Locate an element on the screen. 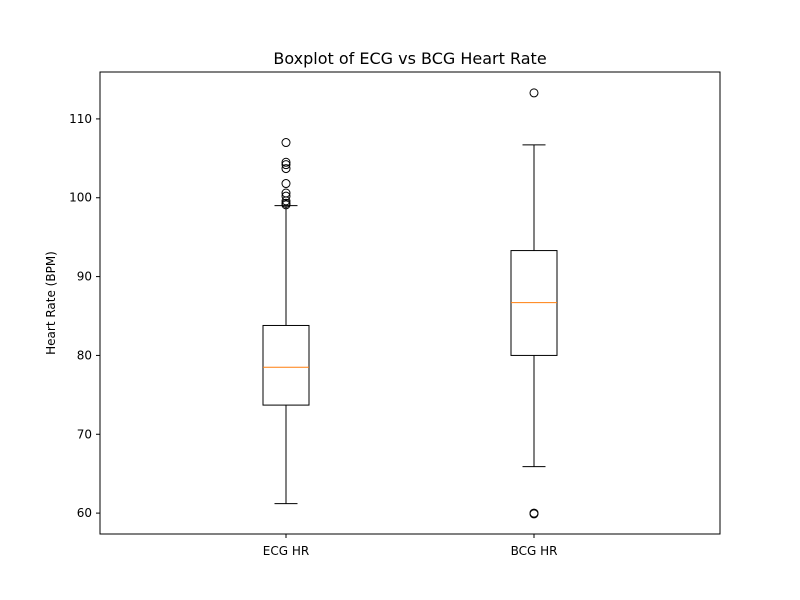 This screenshot has width=800, height=600. y-axis: 60 70 80 90 100 110 is located at coordinates (84, 316).